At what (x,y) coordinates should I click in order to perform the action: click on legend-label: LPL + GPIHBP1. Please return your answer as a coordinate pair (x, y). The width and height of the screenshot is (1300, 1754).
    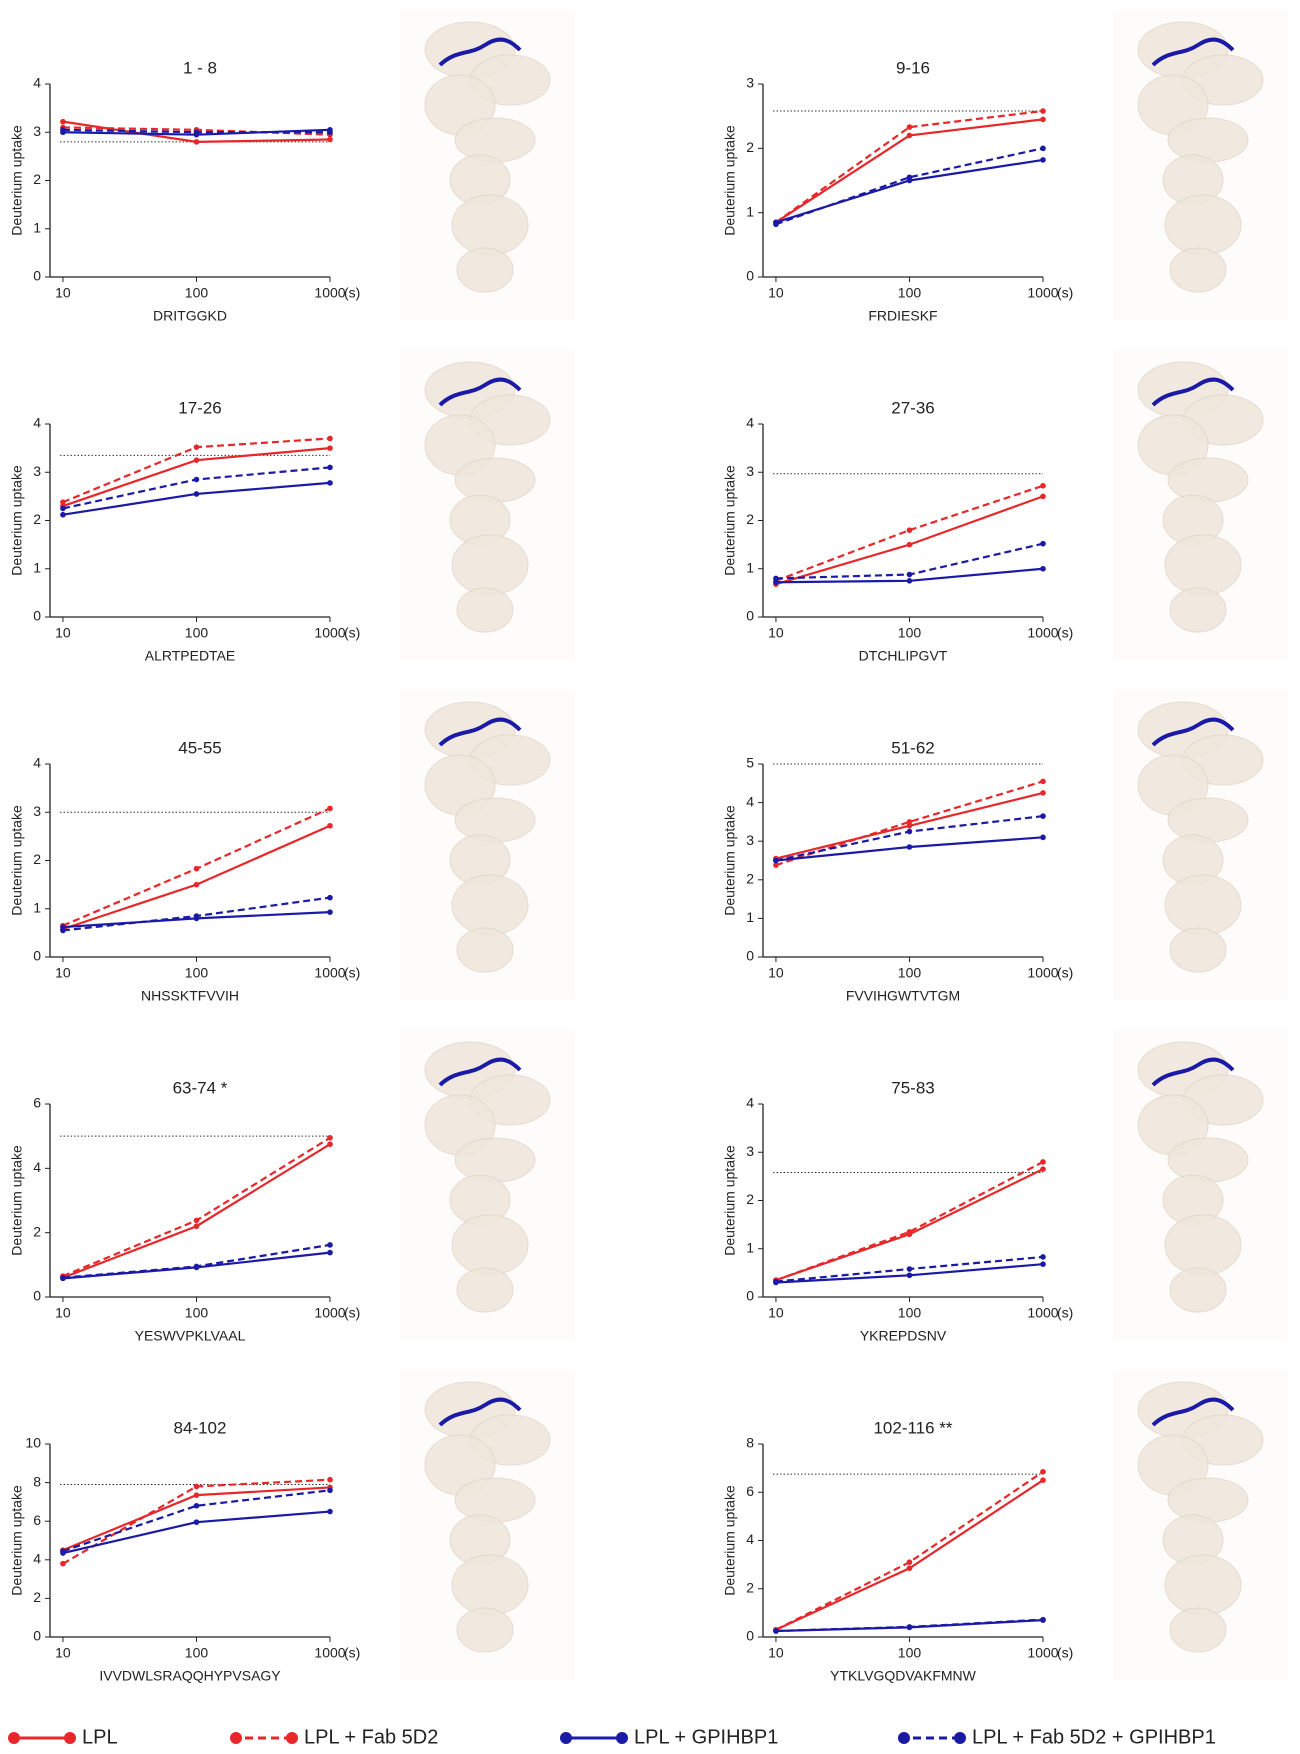
    Looking at the image, I should click on (706, 1737).